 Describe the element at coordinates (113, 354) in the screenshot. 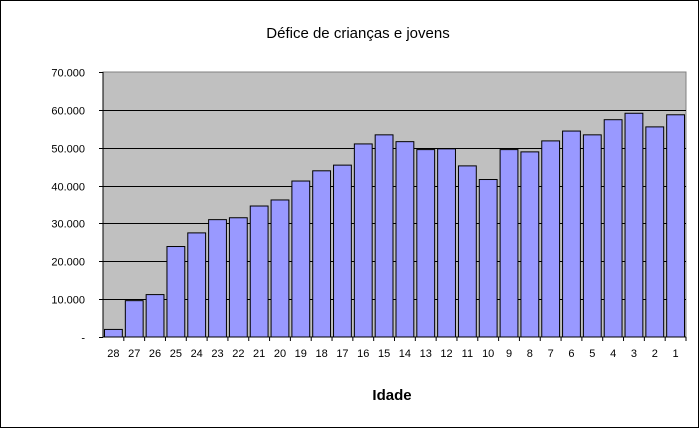

I see `x-tick-label: 28` at that location.